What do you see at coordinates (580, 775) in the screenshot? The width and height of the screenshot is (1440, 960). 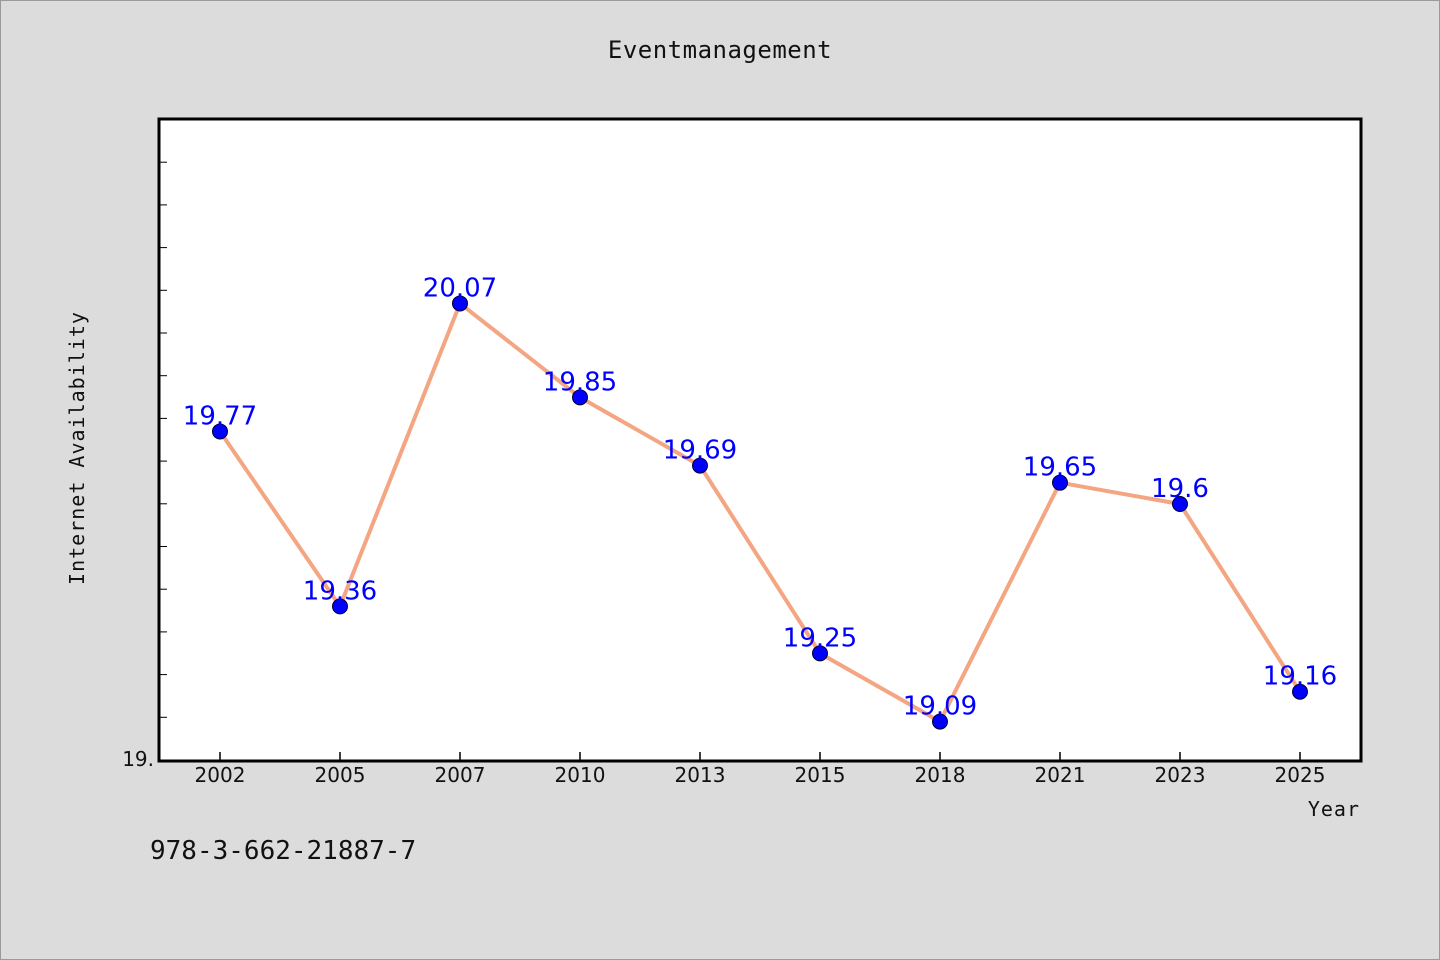 I see `x-tick-label: 2010` at bounding box center [580, 775].